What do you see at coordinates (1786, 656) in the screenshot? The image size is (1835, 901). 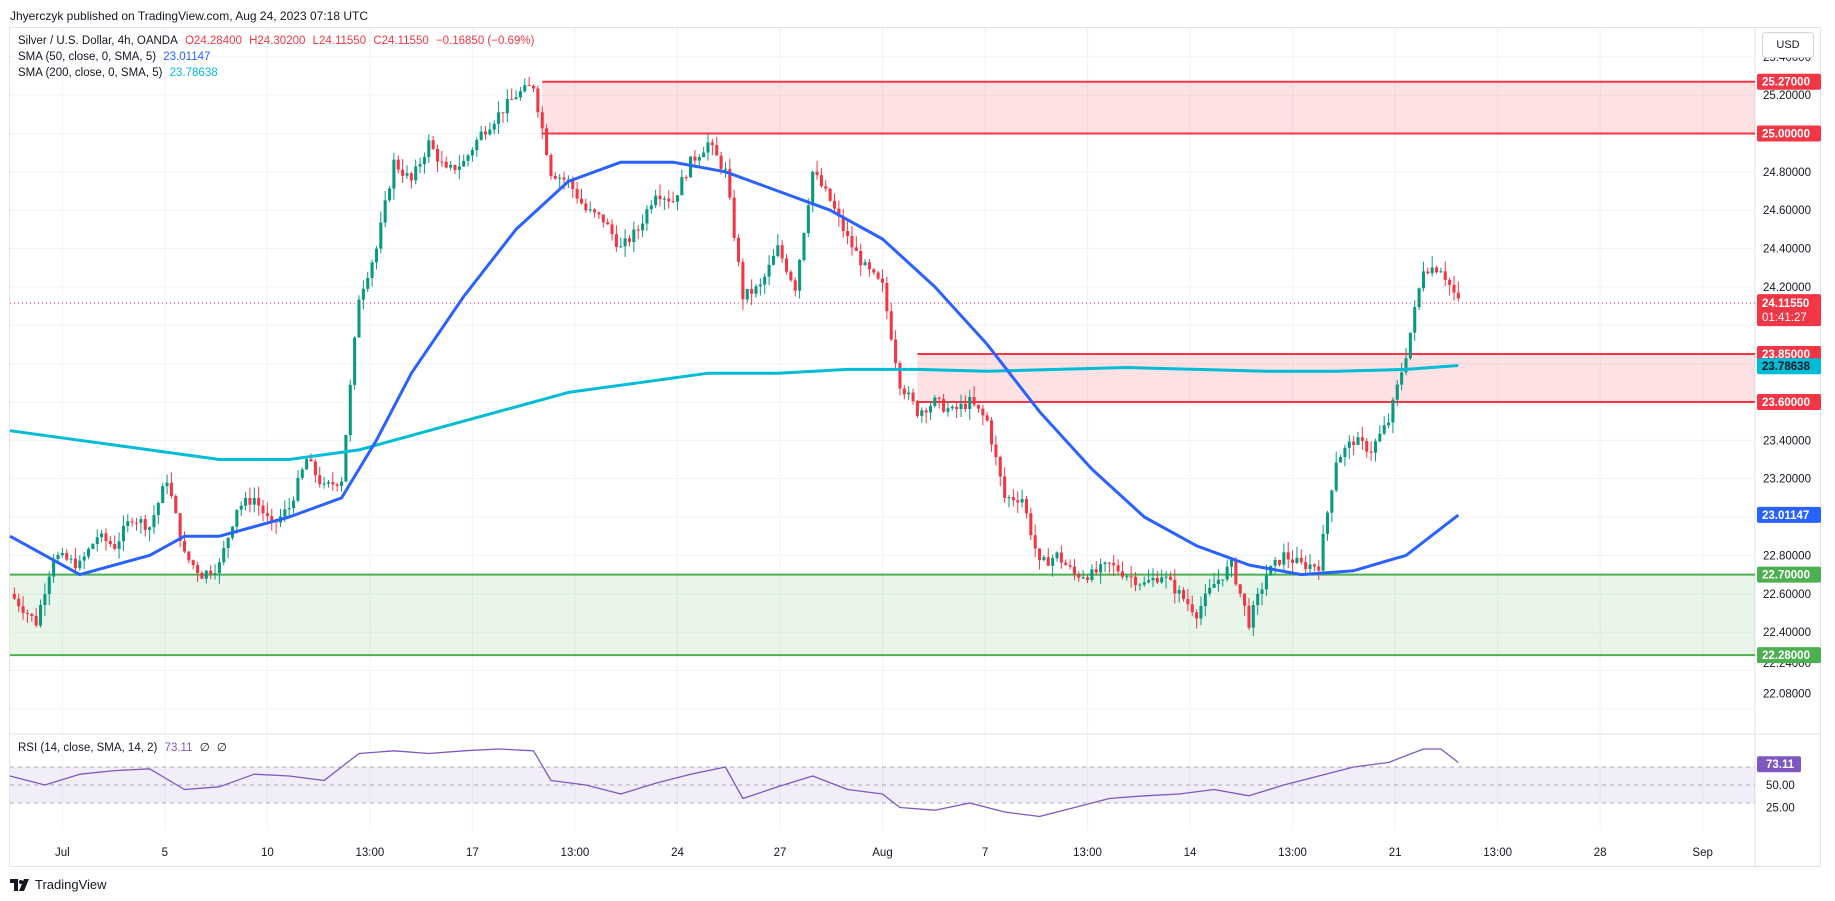 I see `level-label: 22.28000` at bounding box center [1786, 656].